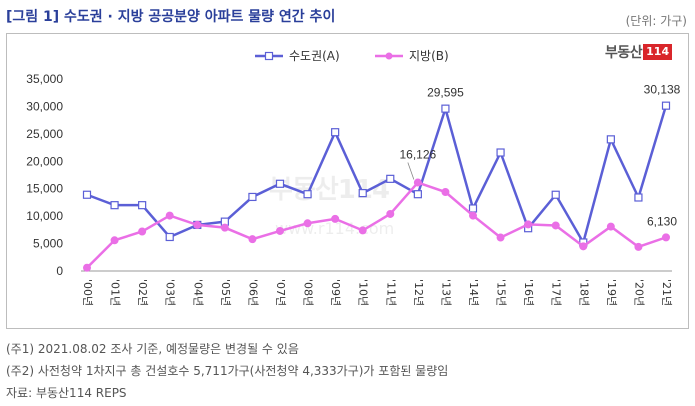 The width and height of the screenshot is (695, 406). I want to click on y-tick-label: 15,000, so click(44, 189).